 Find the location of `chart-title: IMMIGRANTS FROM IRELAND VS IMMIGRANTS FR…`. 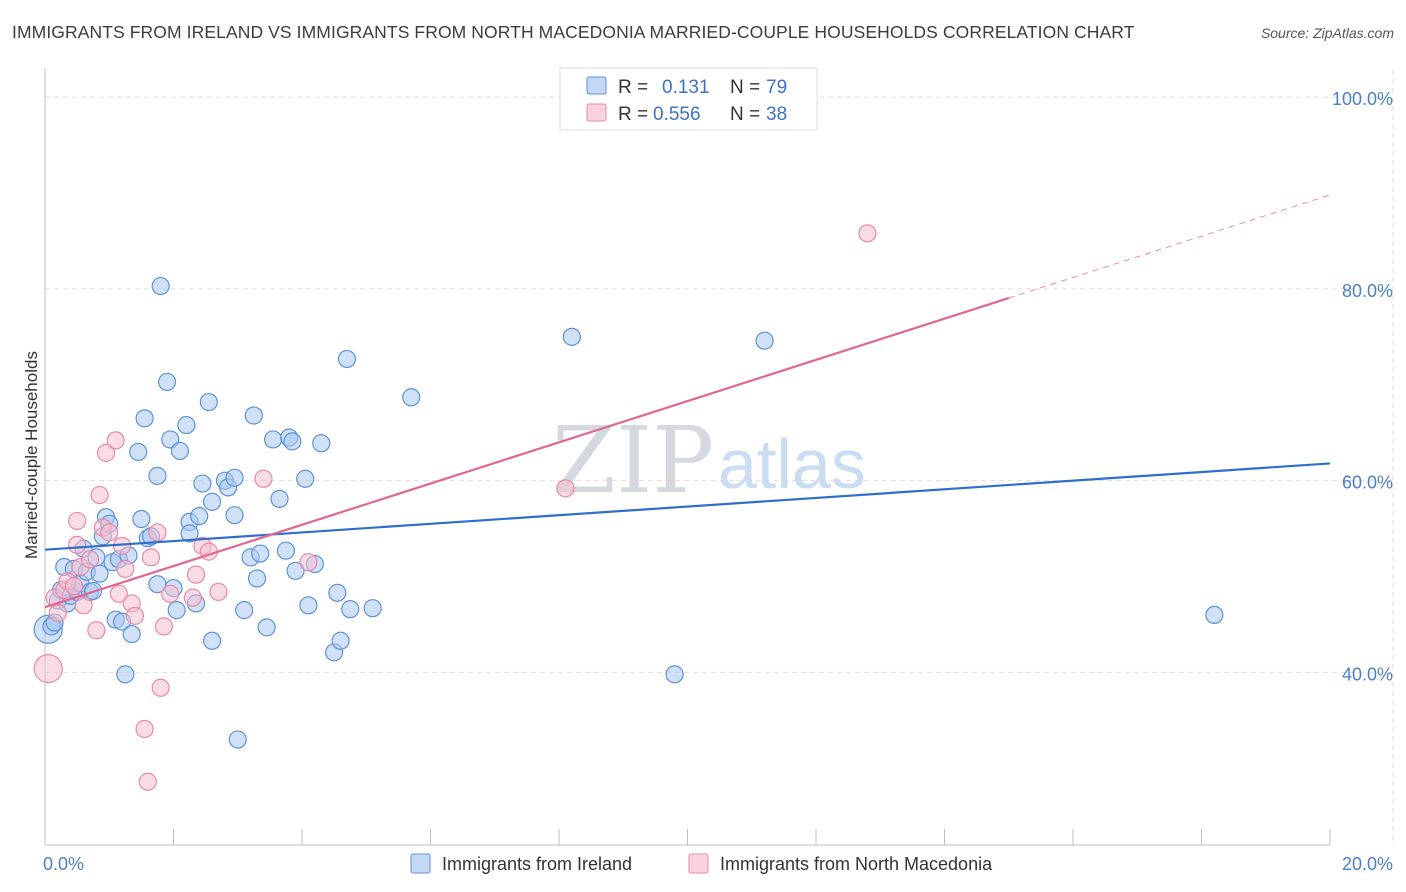

chart-title: IMMIGRANTS FROM IRELAND VS IMMIGRANTS FR… is located at coordinates (573, 32).